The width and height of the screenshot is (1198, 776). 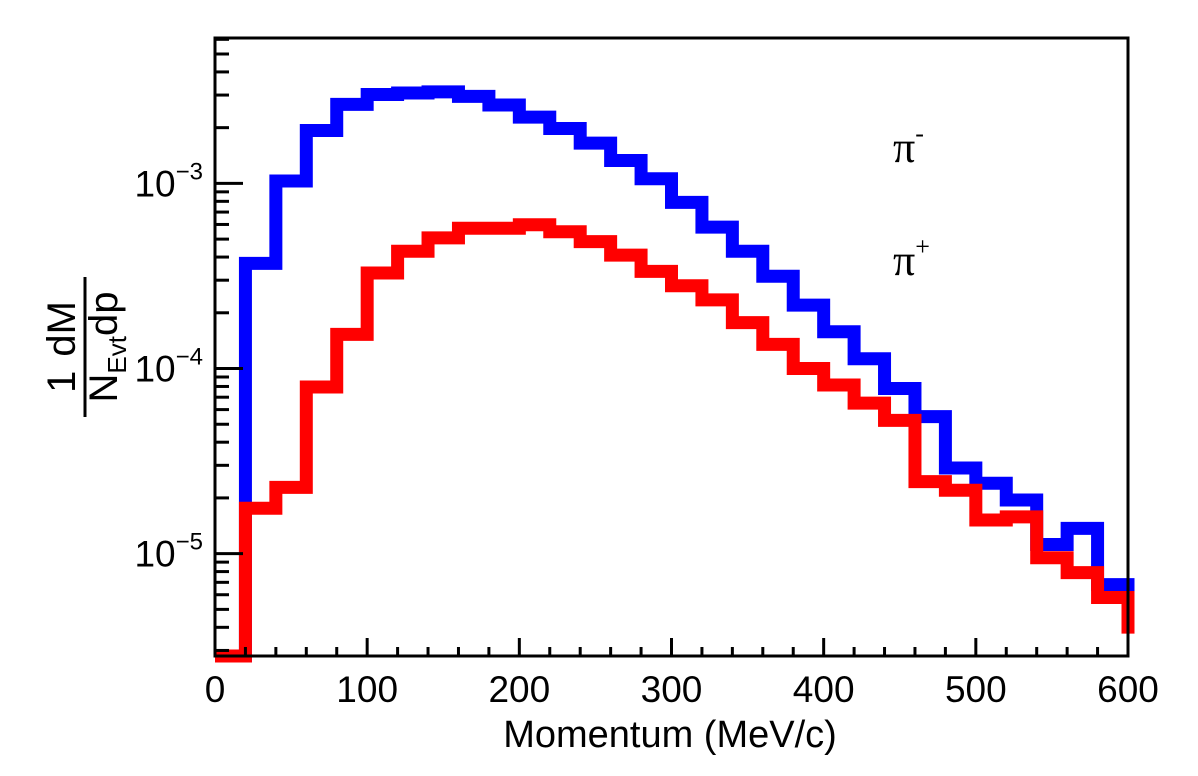 I want to click on y-title-denominator: NEvtdp, so click(x=107, y=347).